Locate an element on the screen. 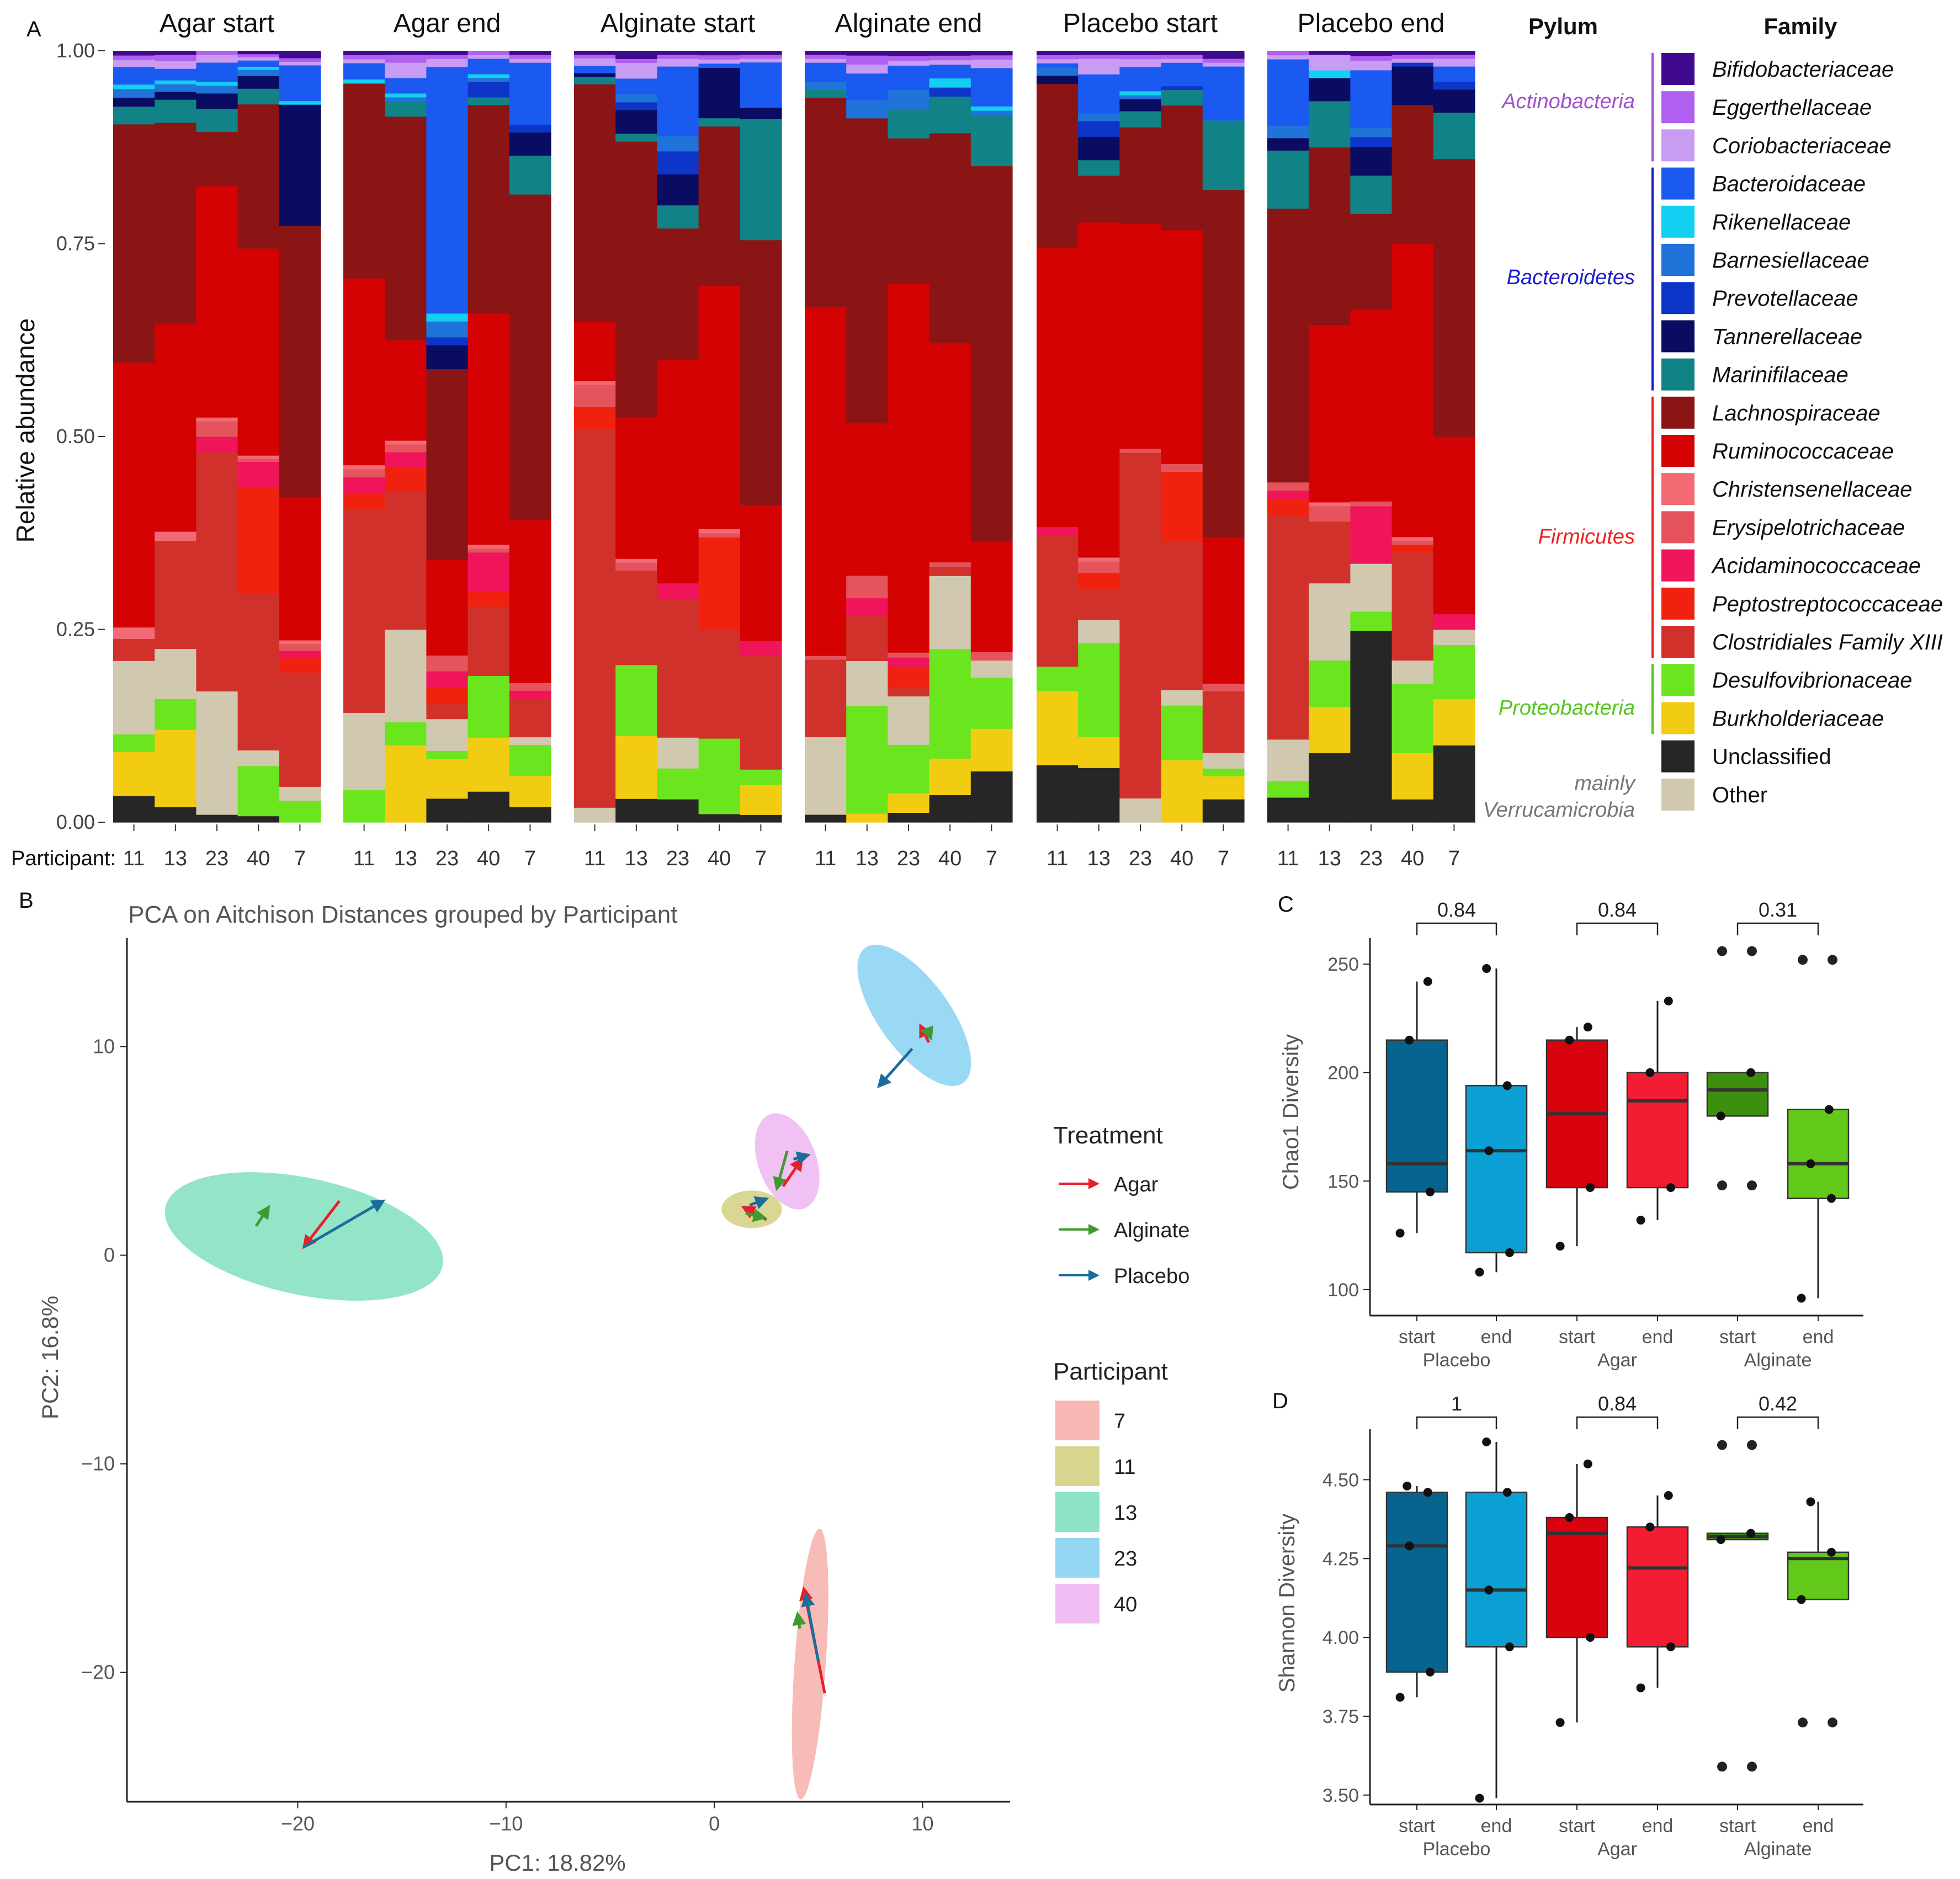 This screenshot has height=1879, width=1960. legend-family-label: Coriobacteriaceae is located at coordinates (1802, 146).